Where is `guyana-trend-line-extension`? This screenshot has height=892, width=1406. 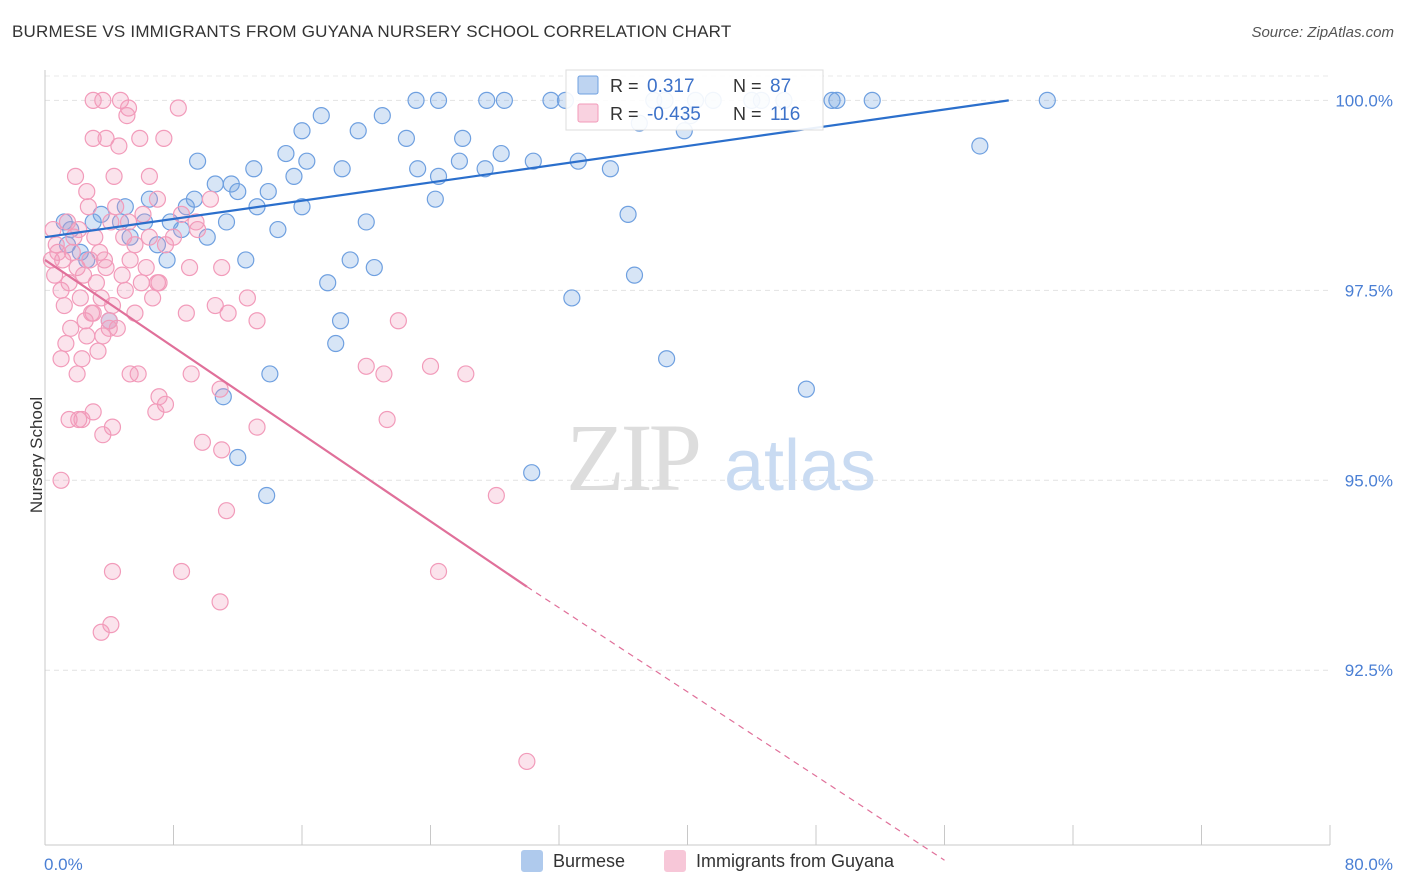
guyana-trend-line-extension is located at coordinates (735, 723).